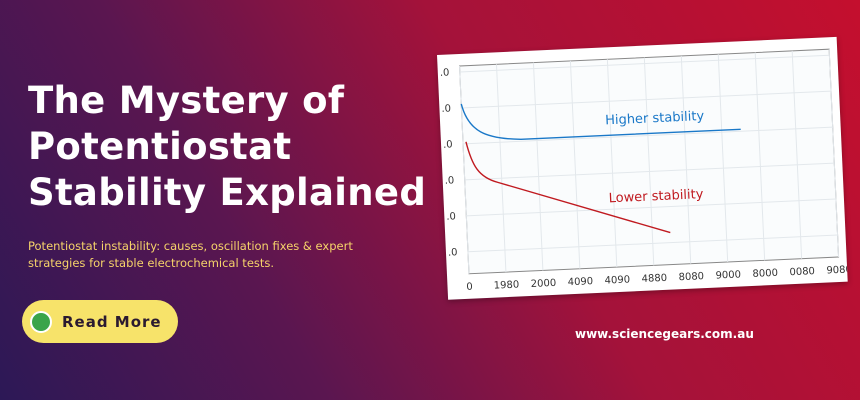 The width and height of the screenshot is (860, 400). Describe the element at coordinates (664, 334) in the screenshot. I see `website-url: www.sciencegears.com.au` at that location.